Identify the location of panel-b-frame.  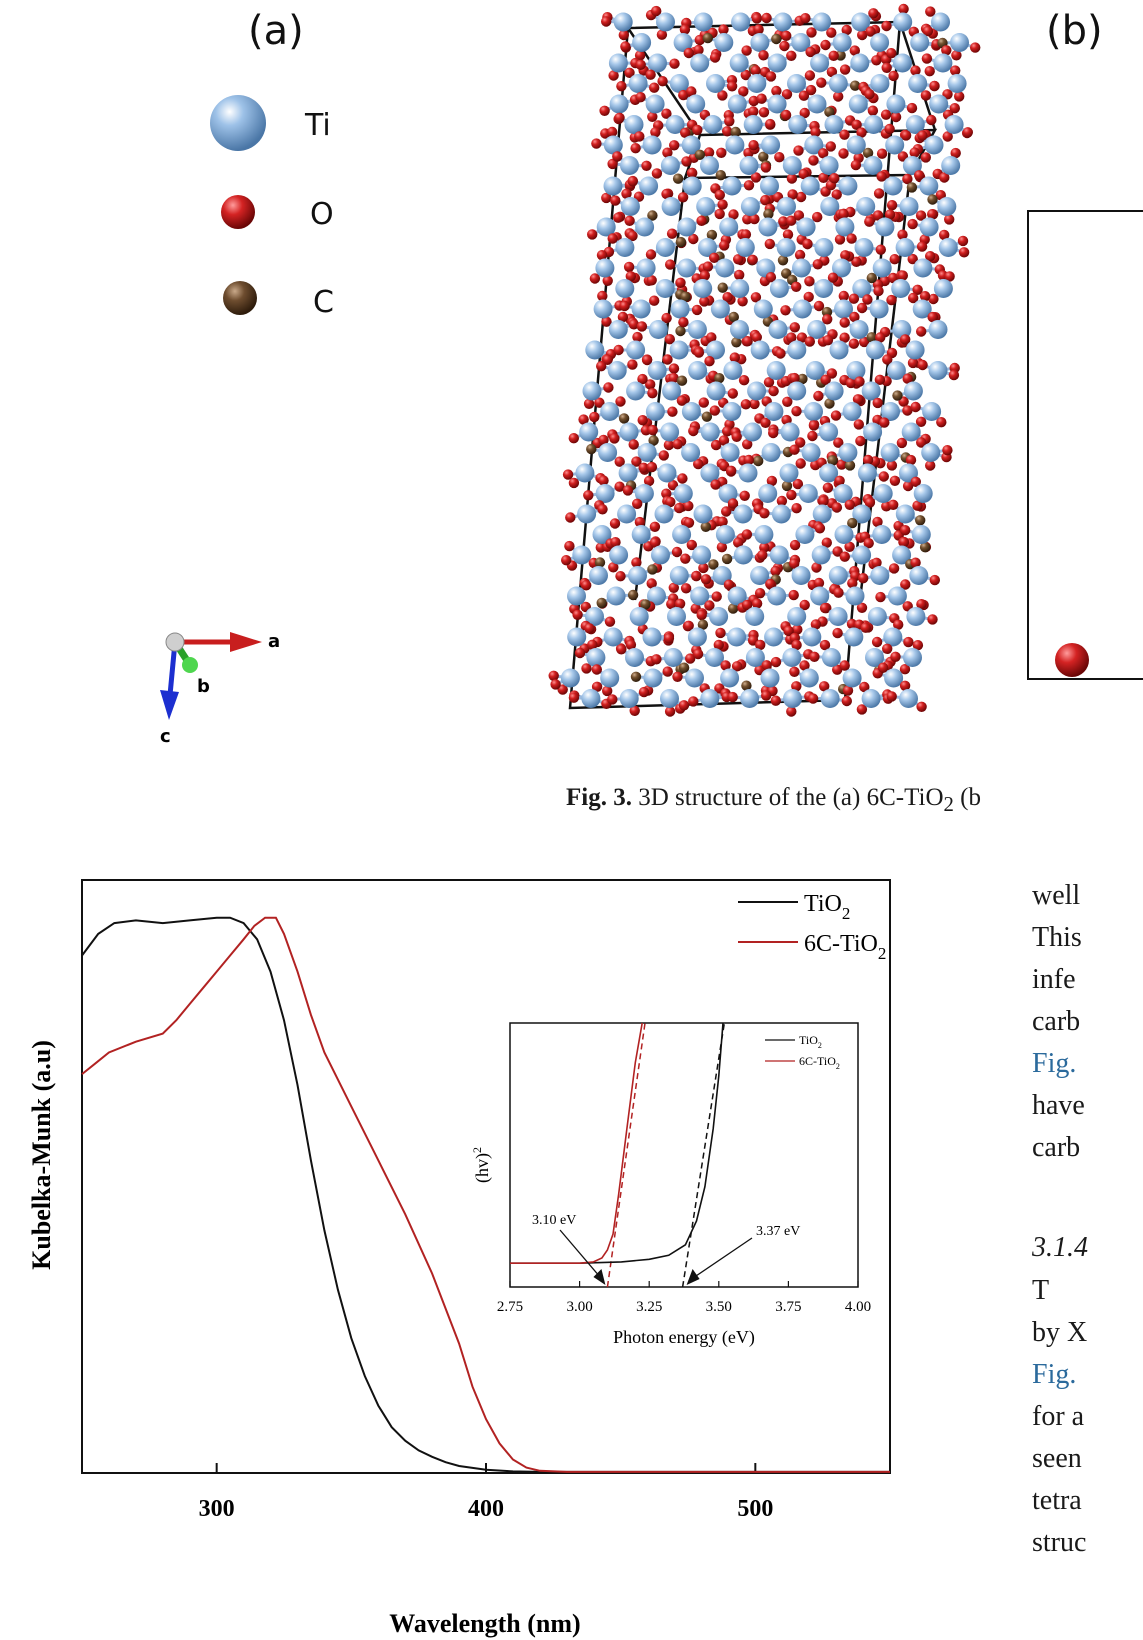
(1085, 445).